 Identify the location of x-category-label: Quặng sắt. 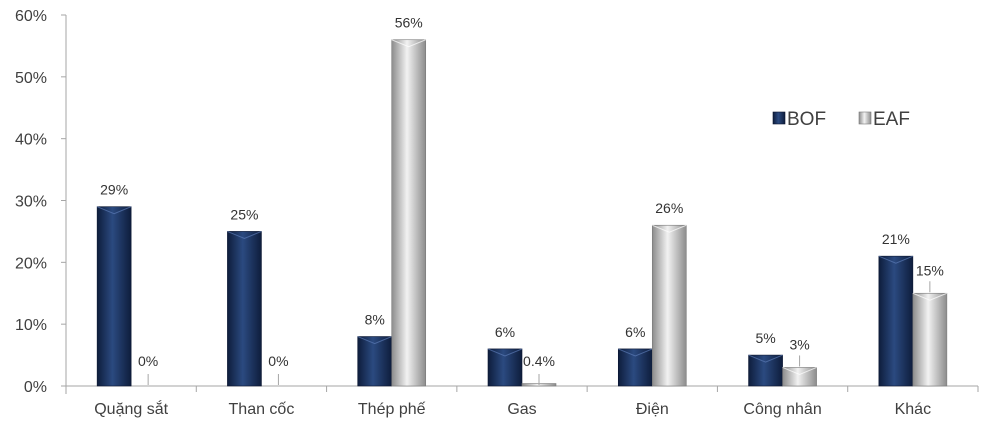
(131, 408).